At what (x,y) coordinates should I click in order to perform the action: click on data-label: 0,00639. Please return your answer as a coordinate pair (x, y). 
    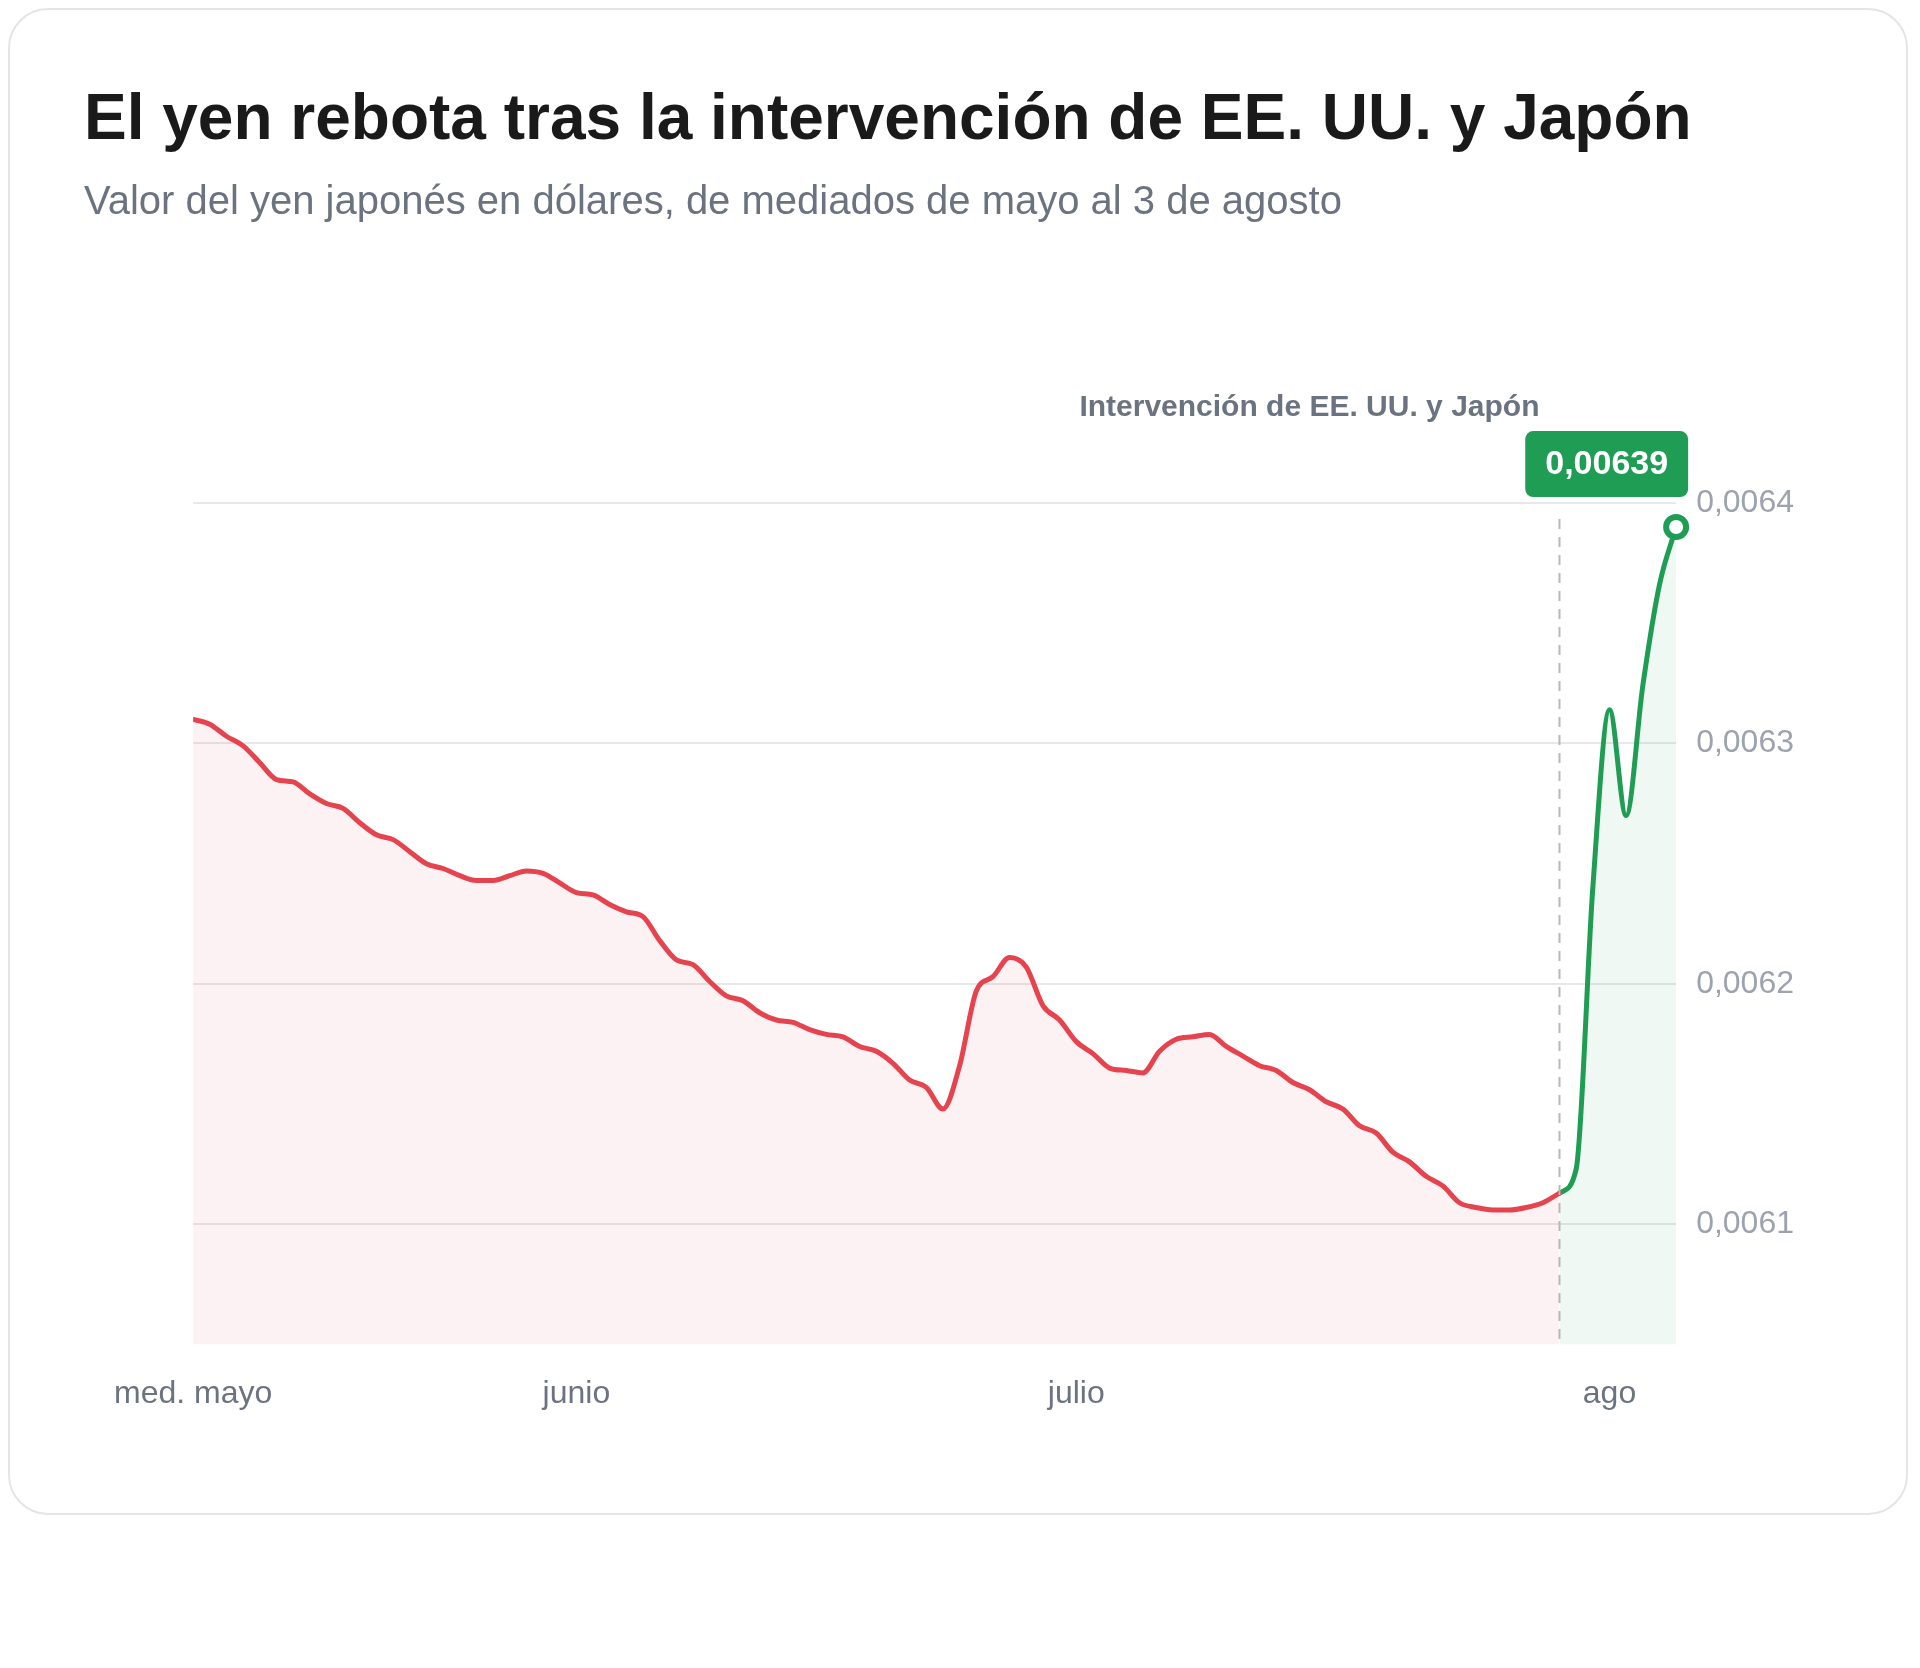
    Looking at the image, I should click on (1607, 462).